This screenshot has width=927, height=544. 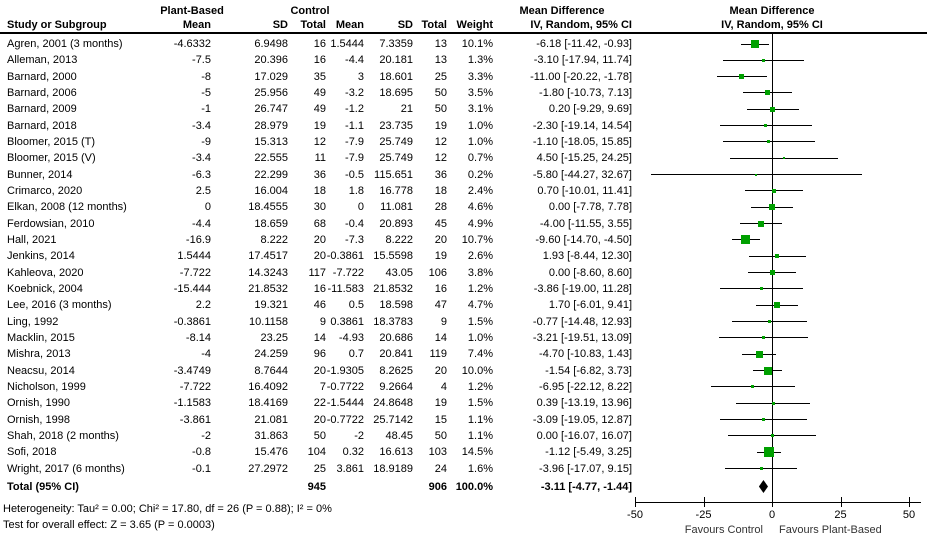 What do you see at coordinates (393, 468) in the screenshot?
I see `study-sd2: 18.9189` at bounding box center [393, 468].